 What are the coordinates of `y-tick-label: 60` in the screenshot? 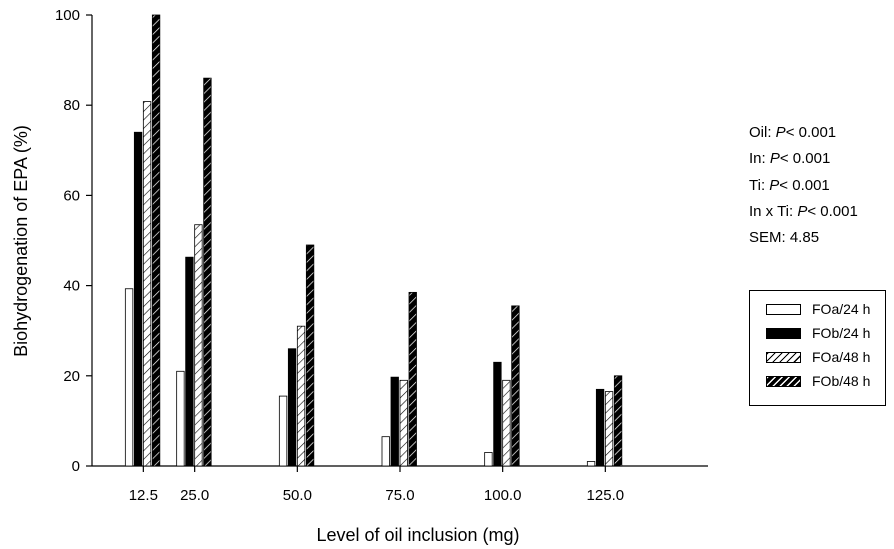 It's located at (71, 195).